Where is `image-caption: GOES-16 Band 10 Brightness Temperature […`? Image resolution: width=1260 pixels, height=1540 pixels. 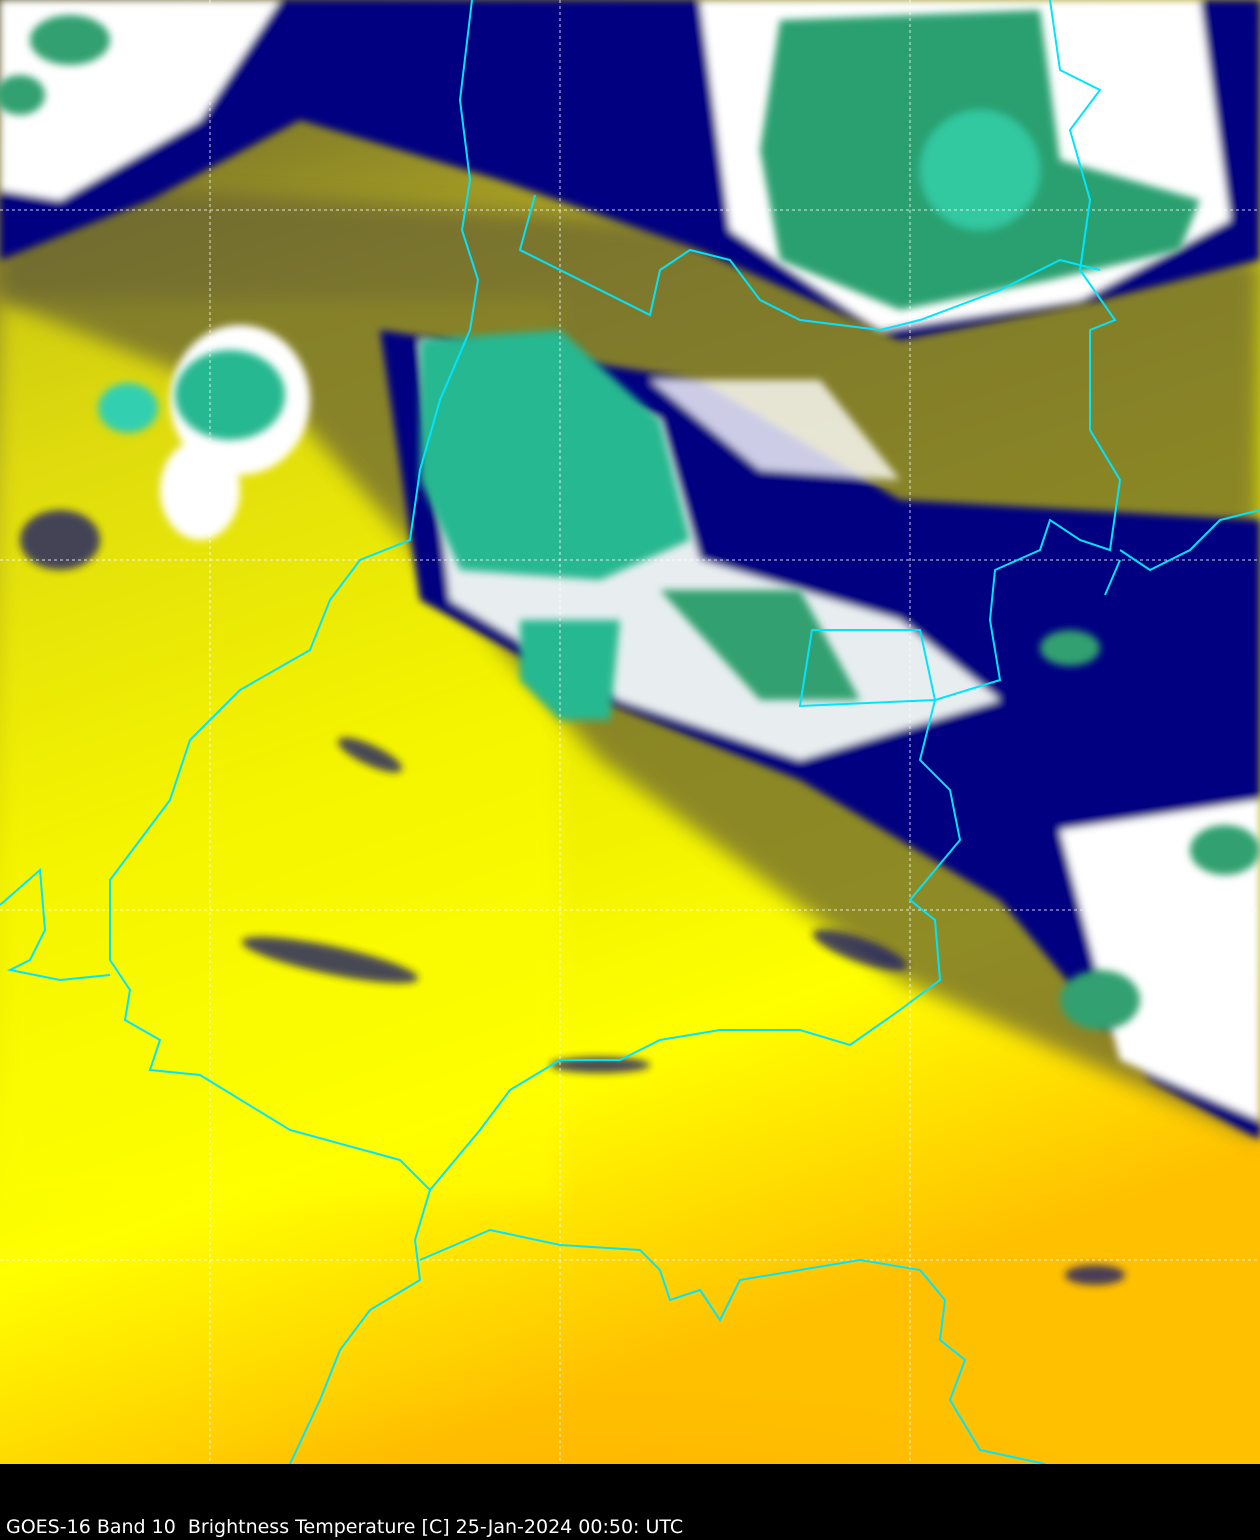
image-caption: GOES-16 Band 10 Brightness Temperature [… is located at coordinates (345, 1527).